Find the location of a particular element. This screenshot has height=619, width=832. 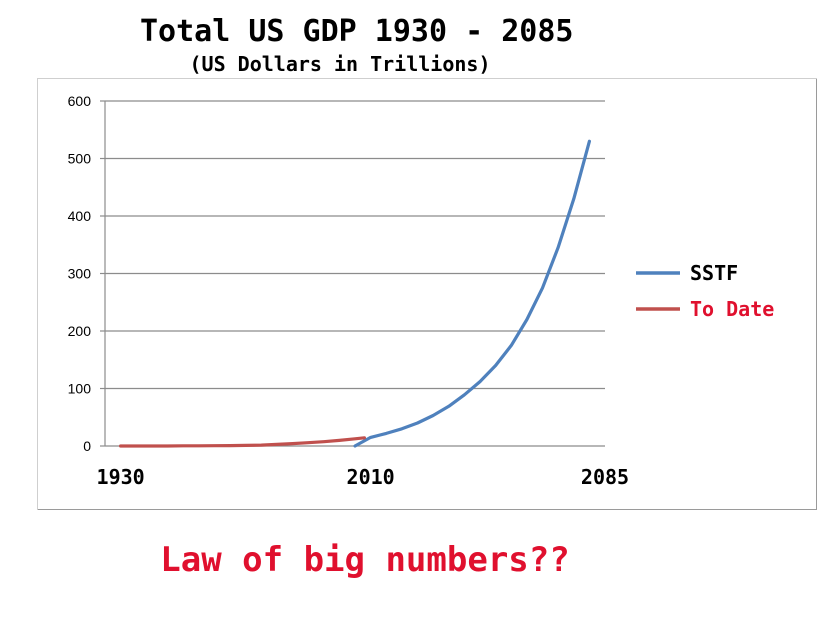

y-tick-label: 300 is located at coordinates (80, 274).